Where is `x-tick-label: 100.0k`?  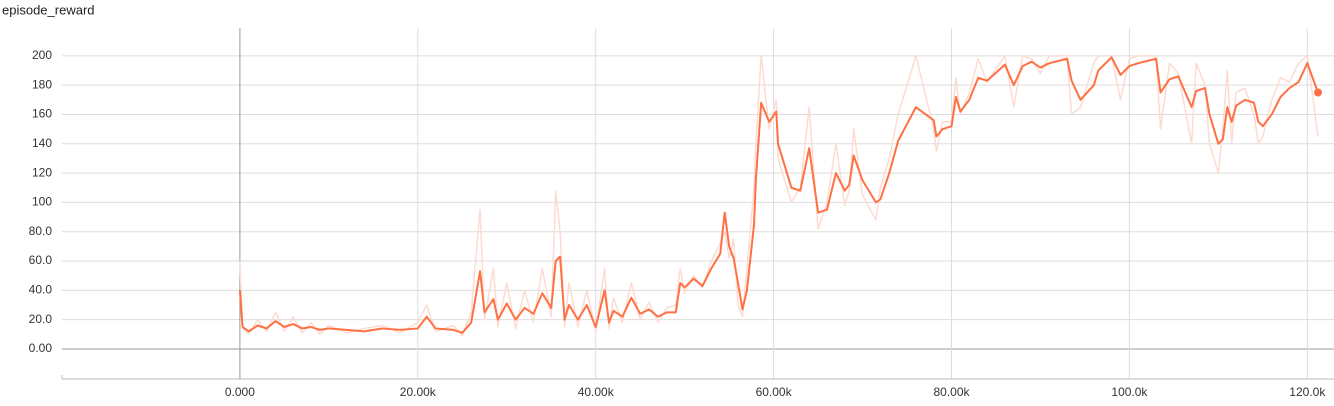
x-tick-label: 100.0k is located at coordinates (1129, 392).